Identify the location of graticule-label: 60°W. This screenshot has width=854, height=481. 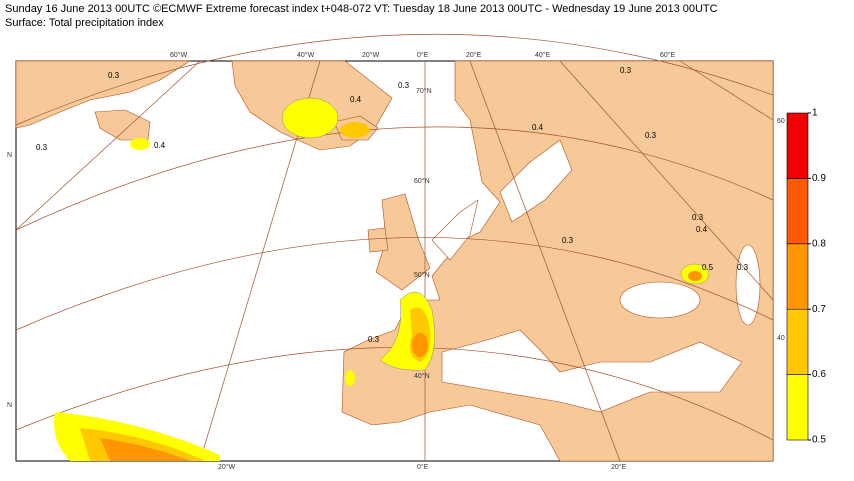
(179, 55).